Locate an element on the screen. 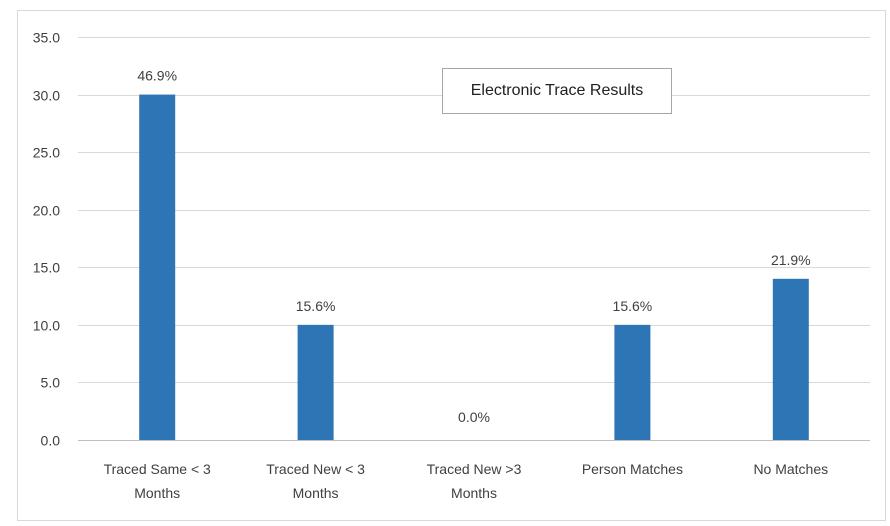 The height and width of the screenshot is (526, 890). y-tick-label: 30.0 is located at coordinates (46, 96).